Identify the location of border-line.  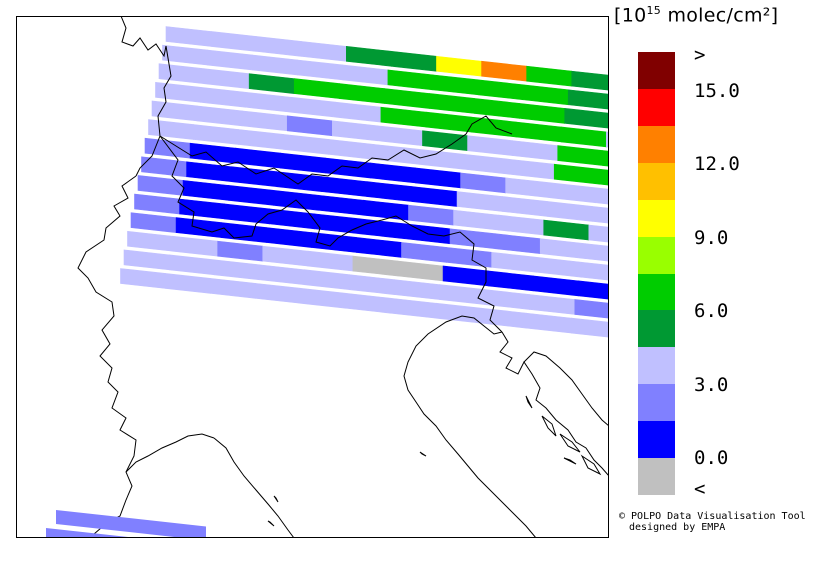
(336, 150).